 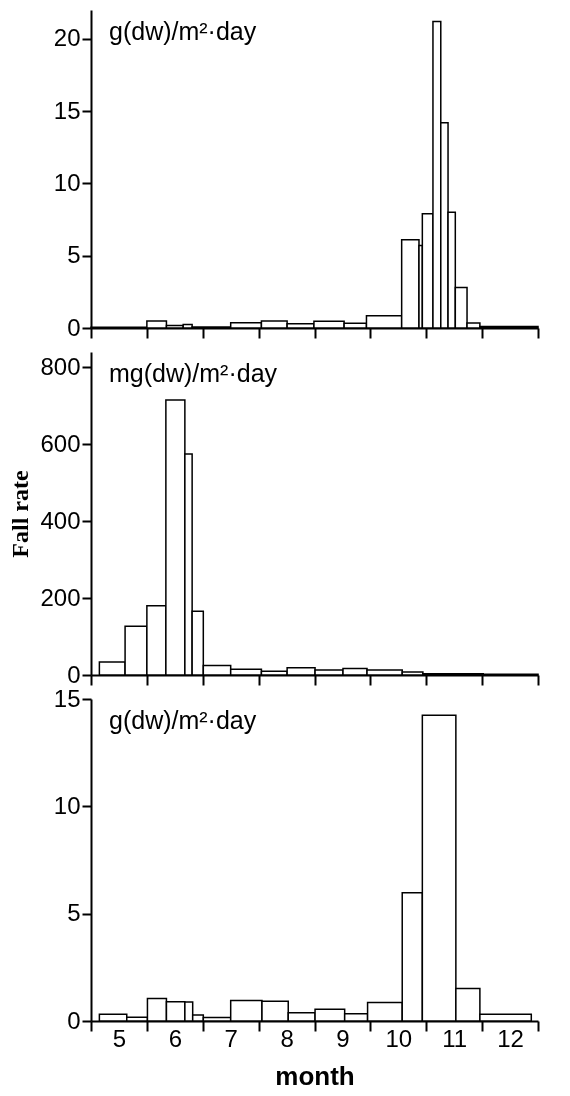 What do you see at coordinates (67, 38) in the screenshot?
I see `y-tick-label: 20` at bounding box center [67, 38].